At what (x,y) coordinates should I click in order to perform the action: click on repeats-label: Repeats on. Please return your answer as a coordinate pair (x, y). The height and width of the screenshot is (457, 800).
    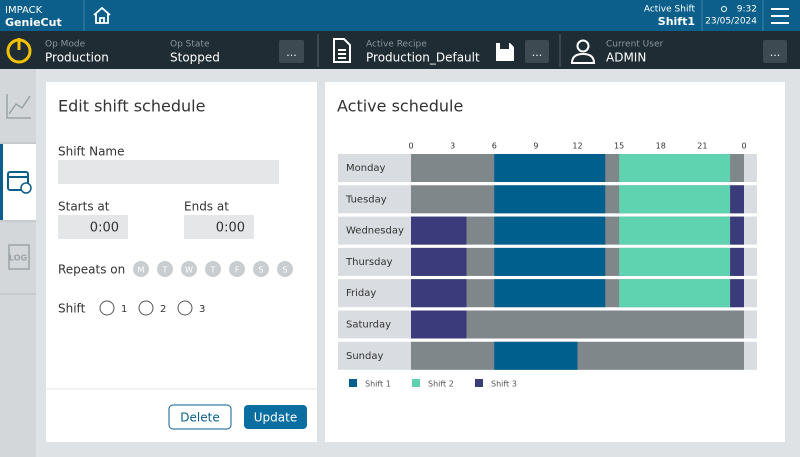
    Looking at the image, I should click on (91, 270).